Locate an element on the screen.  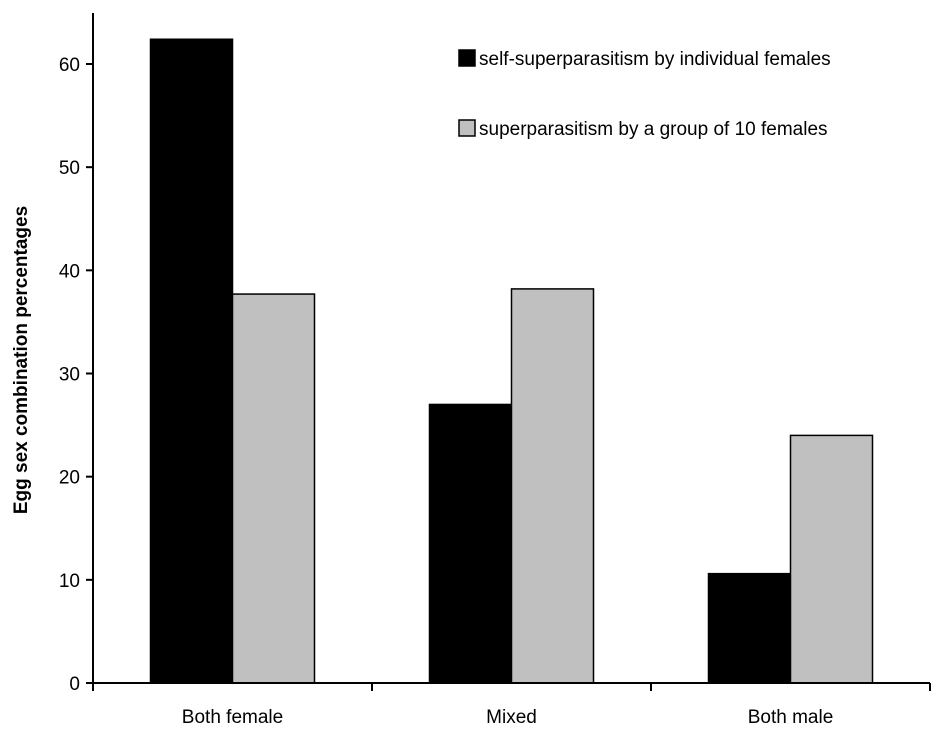
bar-1-mixed is located at coordinates (471, 543).